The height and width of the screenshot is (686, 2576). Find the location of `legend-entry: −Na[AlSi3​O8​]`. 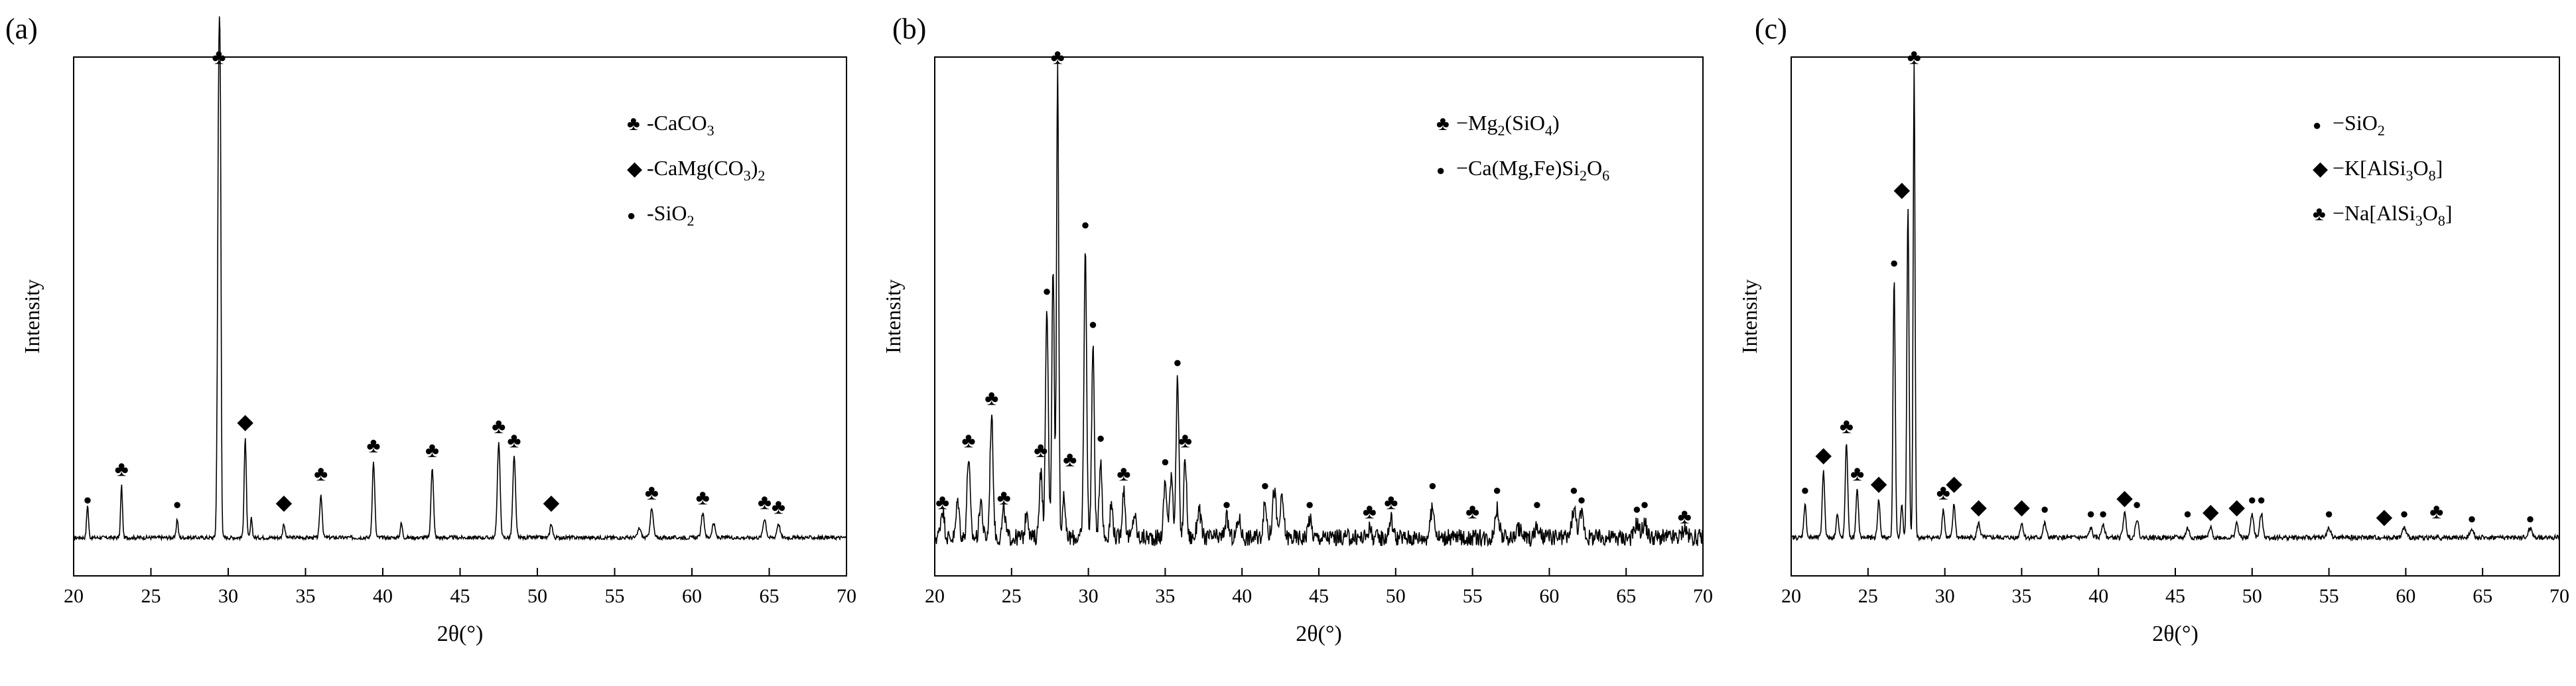

legend-entry: −Na[AlSi3​O8​] is located at coordinates (2392, 215).